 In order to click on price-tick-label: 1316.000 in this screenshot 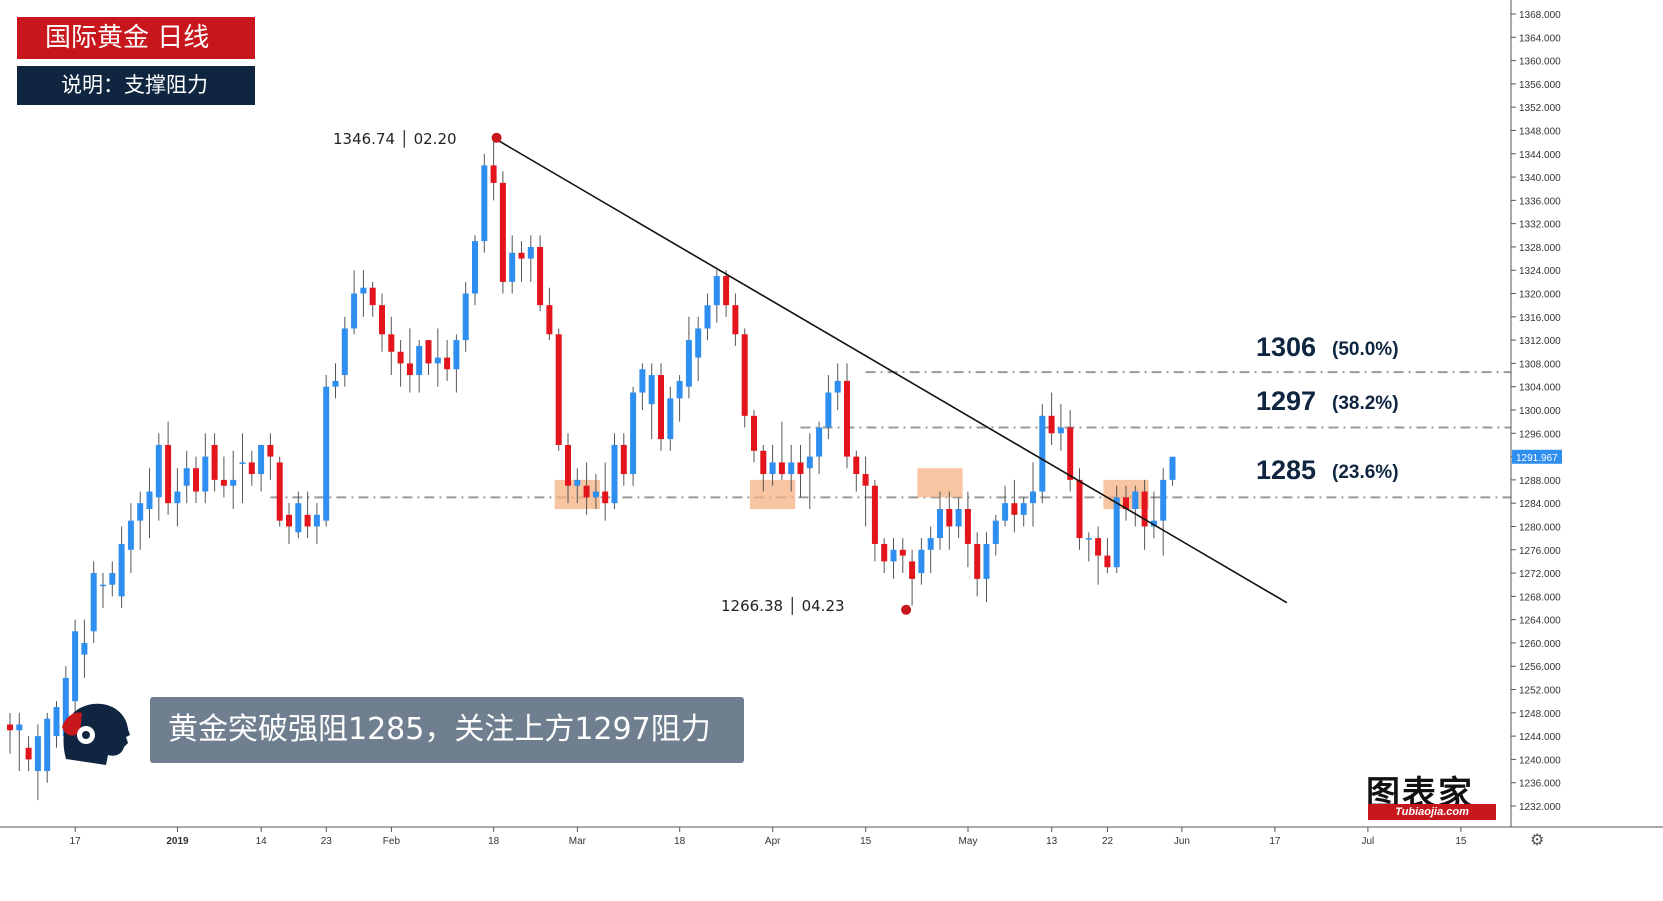, I will do `click(1540, 318)`.